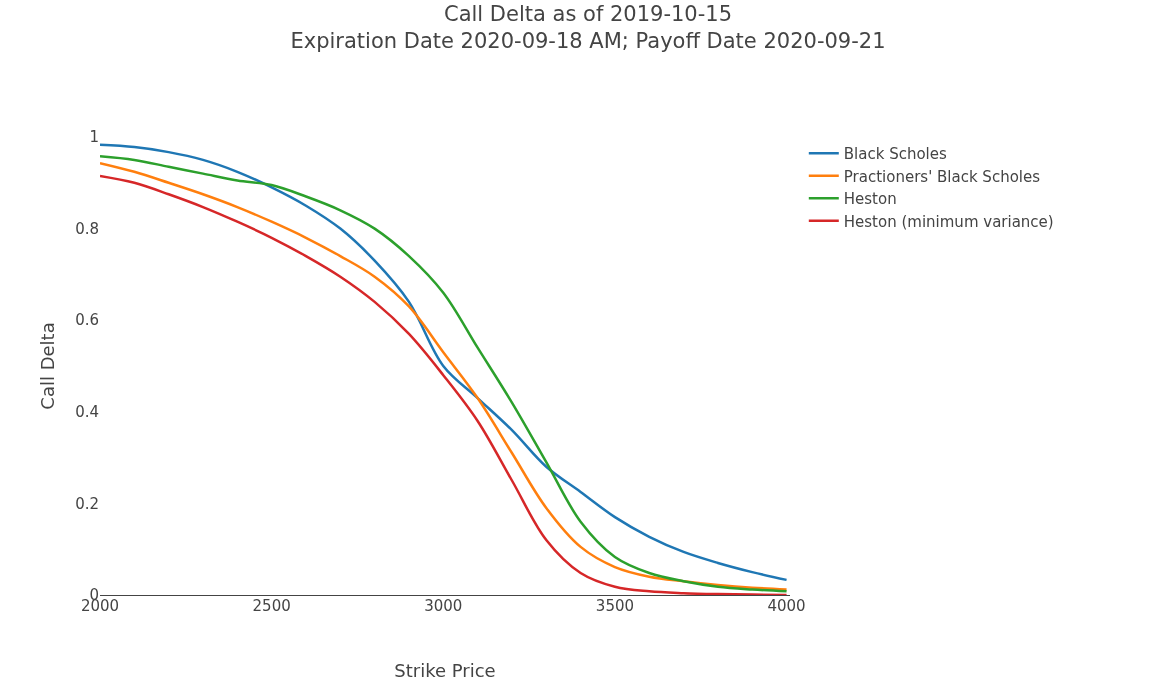  I want to click on chart-title: Call Delta as of 2019-10-15, so click(588, 13).